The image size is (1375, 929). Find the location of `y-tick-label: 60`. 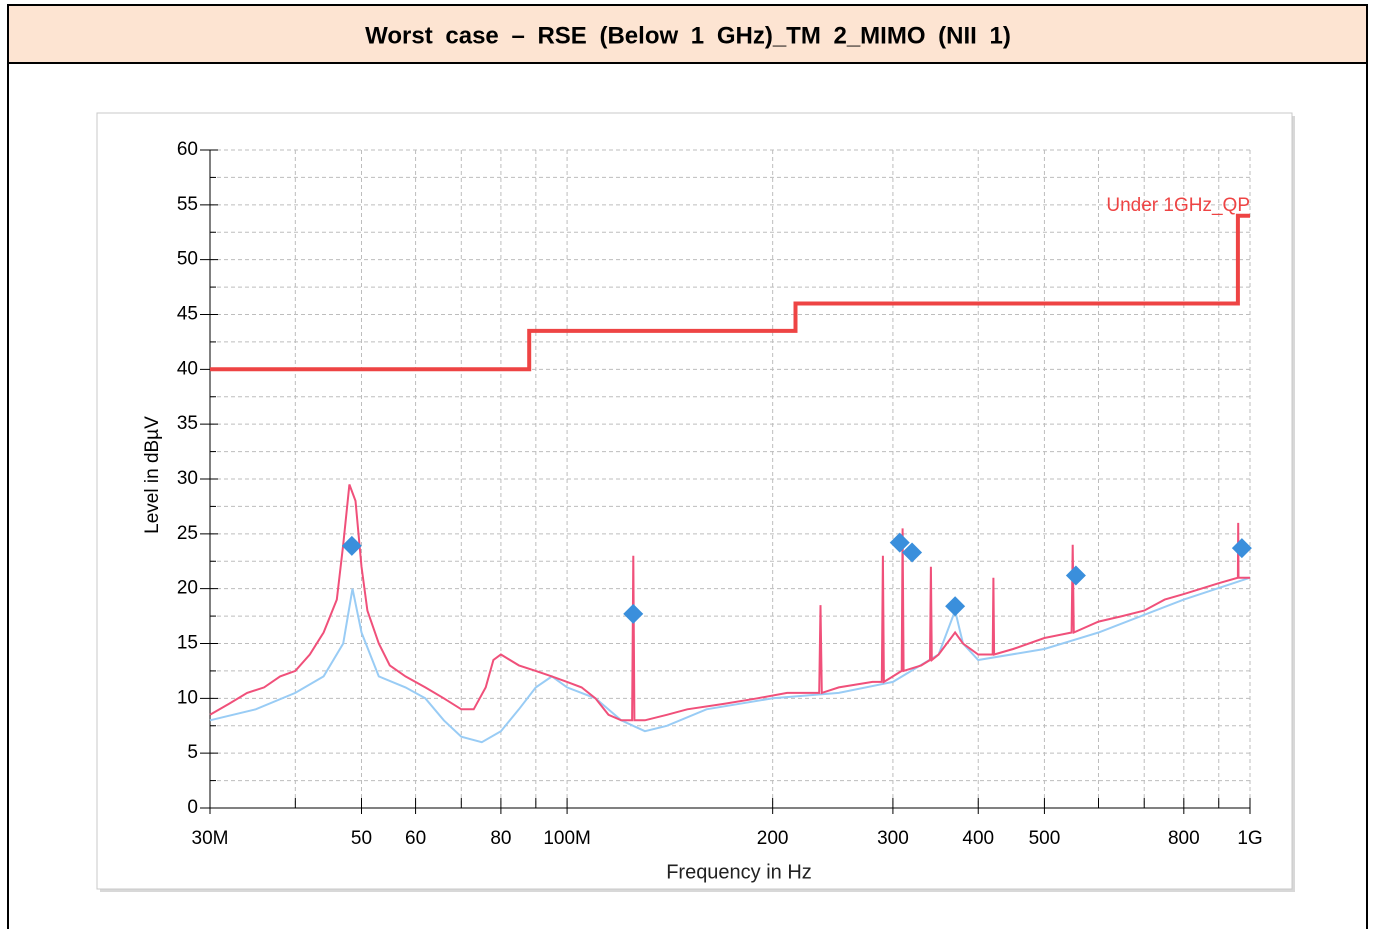

y-tick-label: 60 is located at coordinates (187, 149).